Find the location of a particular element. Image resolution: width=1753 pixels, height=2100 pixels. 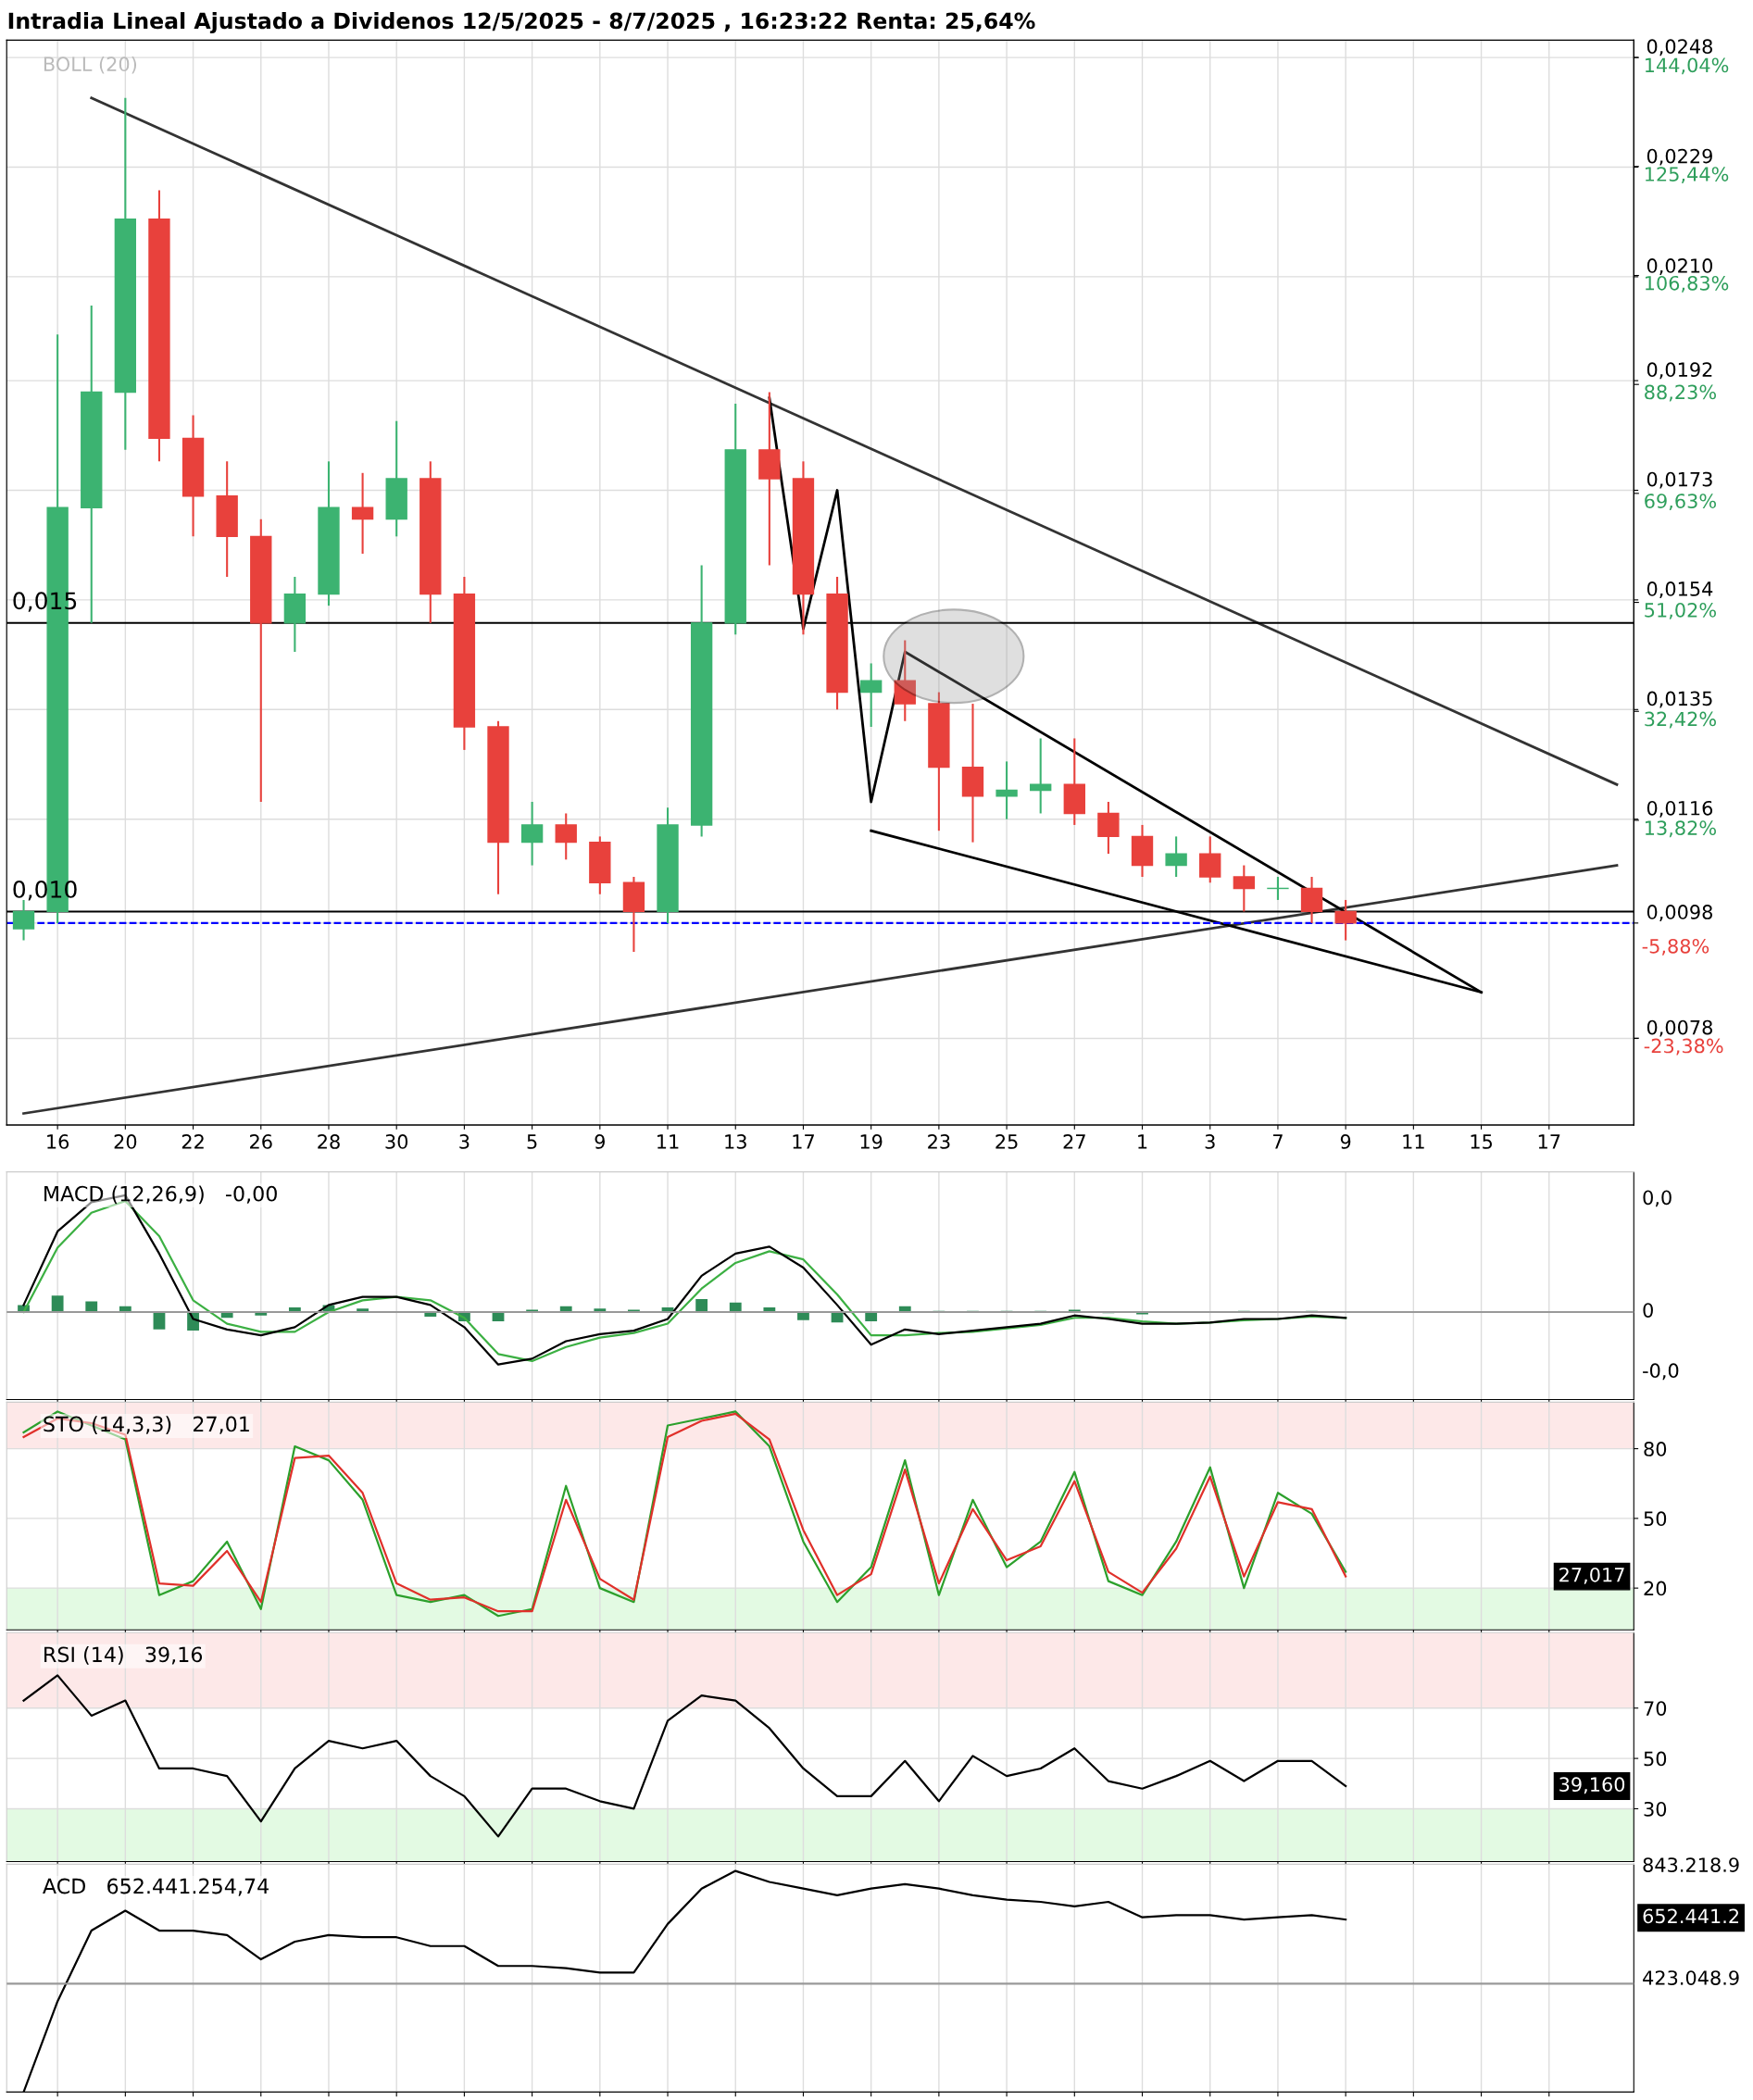

chart-title: Intradia Lineal Ajustado a Dividenos 12/5/2025 - 8/7/2025 , 16:23:22 Renta: 25,64% is located at coordinates (521, 23).